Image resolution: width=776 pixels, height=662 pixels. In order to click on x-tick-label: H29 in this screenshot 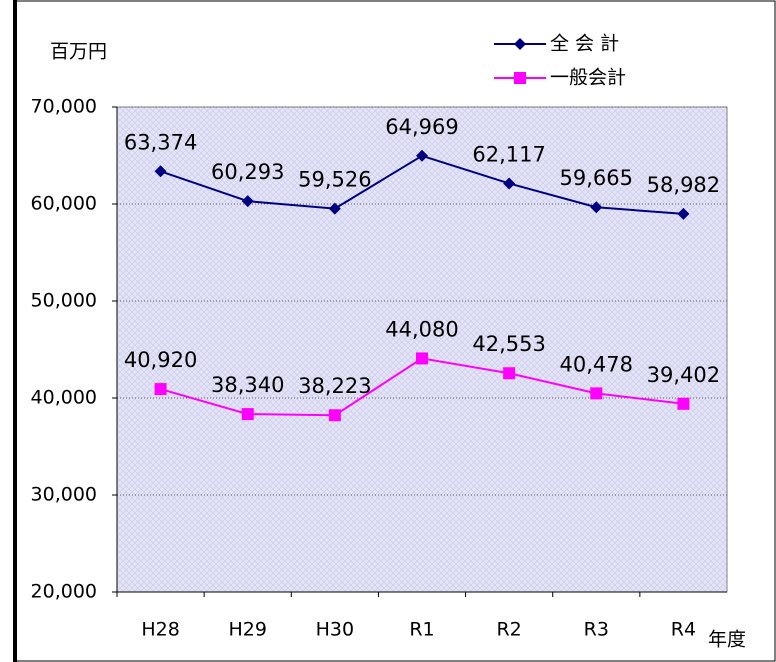, I will do `click(247, 630)`.